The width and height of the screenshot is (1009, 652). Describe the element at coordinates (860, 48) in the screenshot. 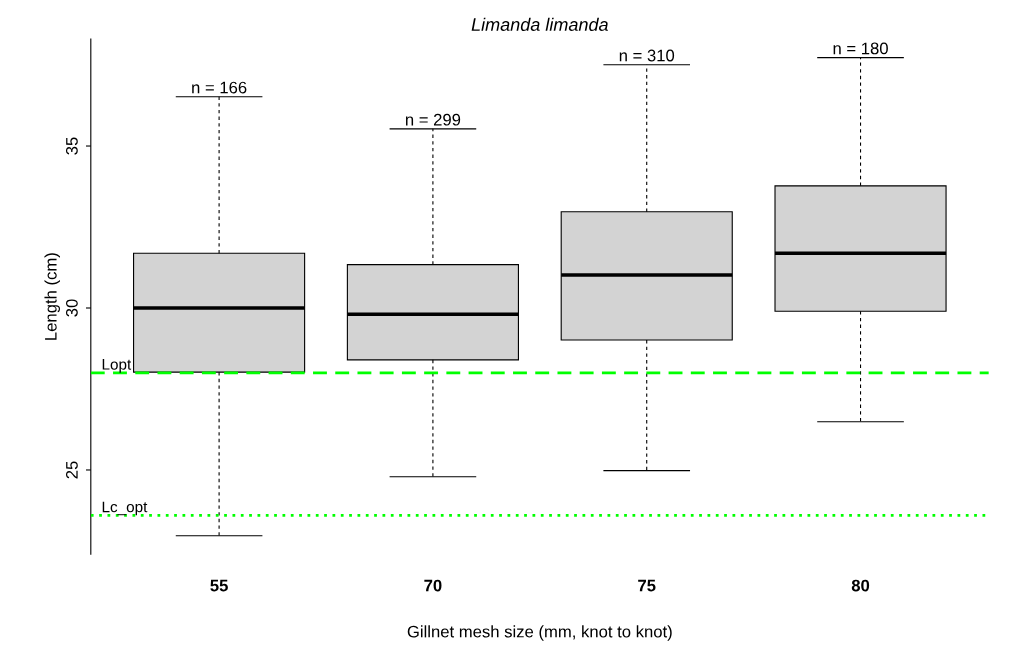

I see `annotation: n = 180` at that location.